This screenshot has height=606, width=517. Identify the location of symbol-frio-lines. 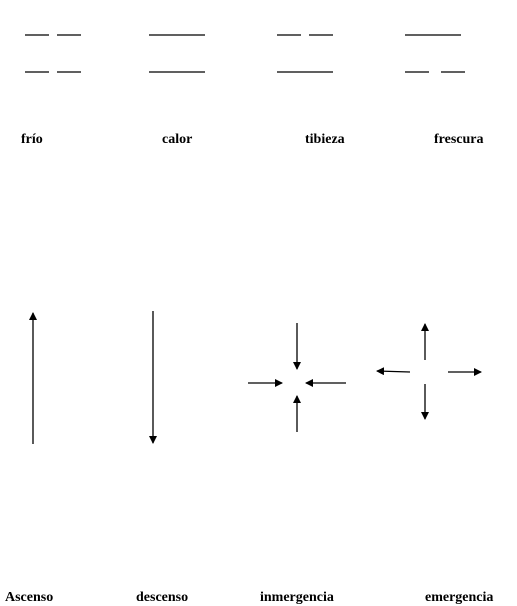
(53, 53).